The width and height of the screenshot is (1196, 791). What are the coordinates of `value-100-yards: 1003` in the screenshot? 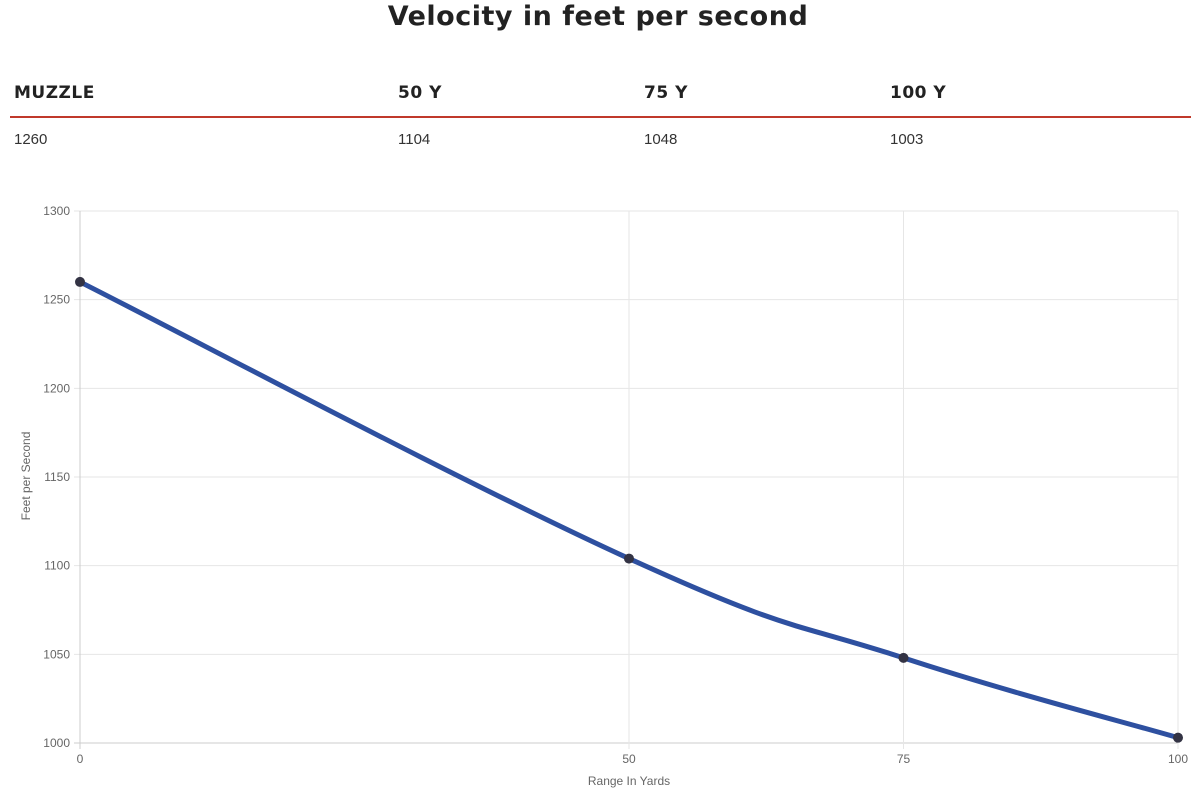 It's located at (907, 139).